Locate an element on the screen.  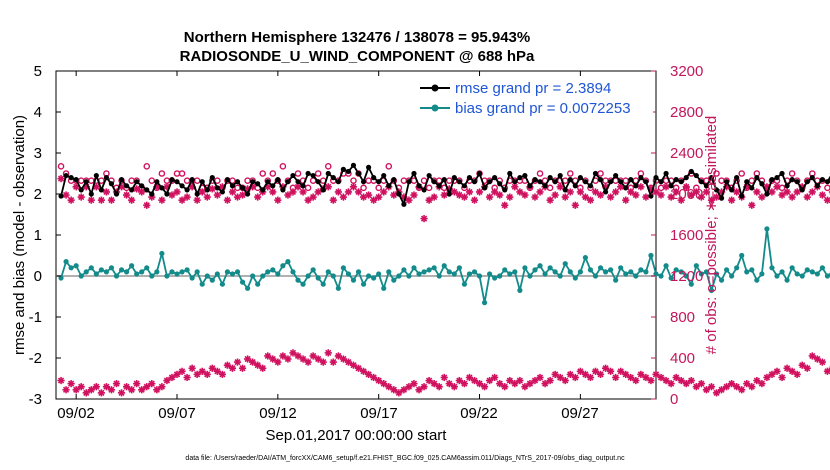
x-tick-label: 09/12 is located at coordinates (278, 413).